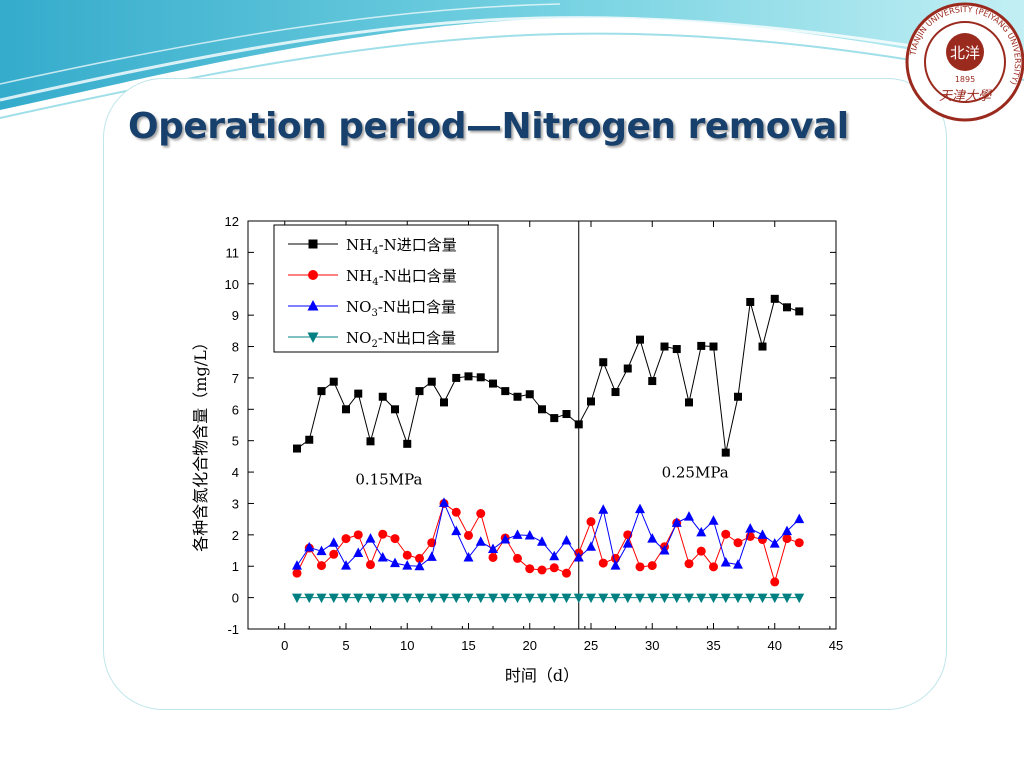  What do you see at coordinates (233, 629) in the screenshot?
I see `y-tick-label: -1` at bounding box center [233, 629].